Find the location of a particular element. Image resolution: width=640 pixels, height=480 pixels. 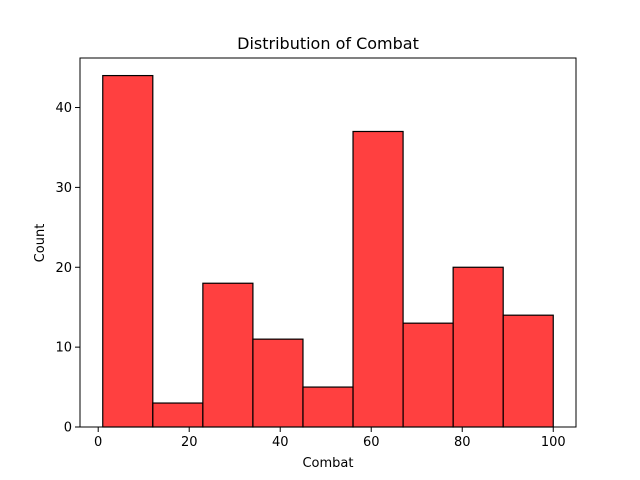

chart-title: Distribution of Combat is located at coordinates (328, 43).